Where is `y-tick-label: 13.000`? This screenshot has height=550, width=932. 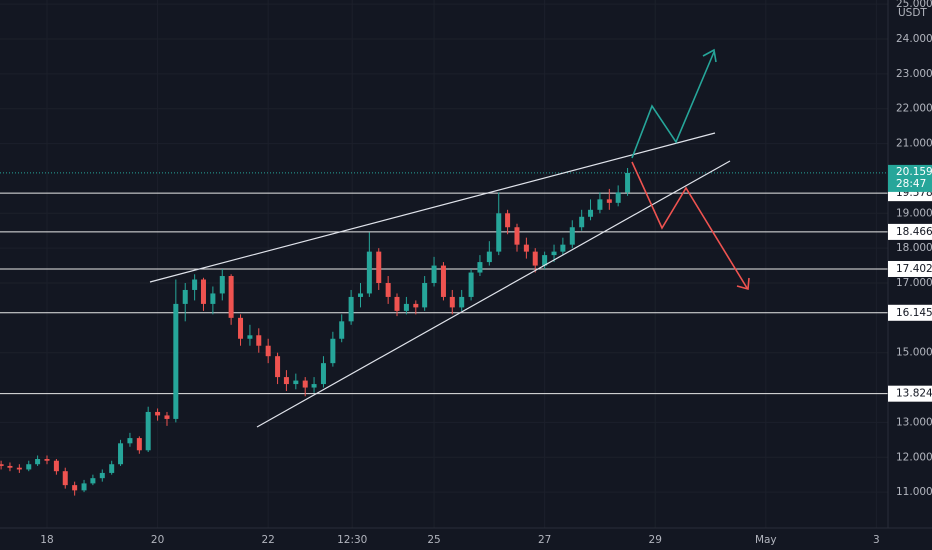
y-tick-label: 13.000 is located at coordinates (914, 422).